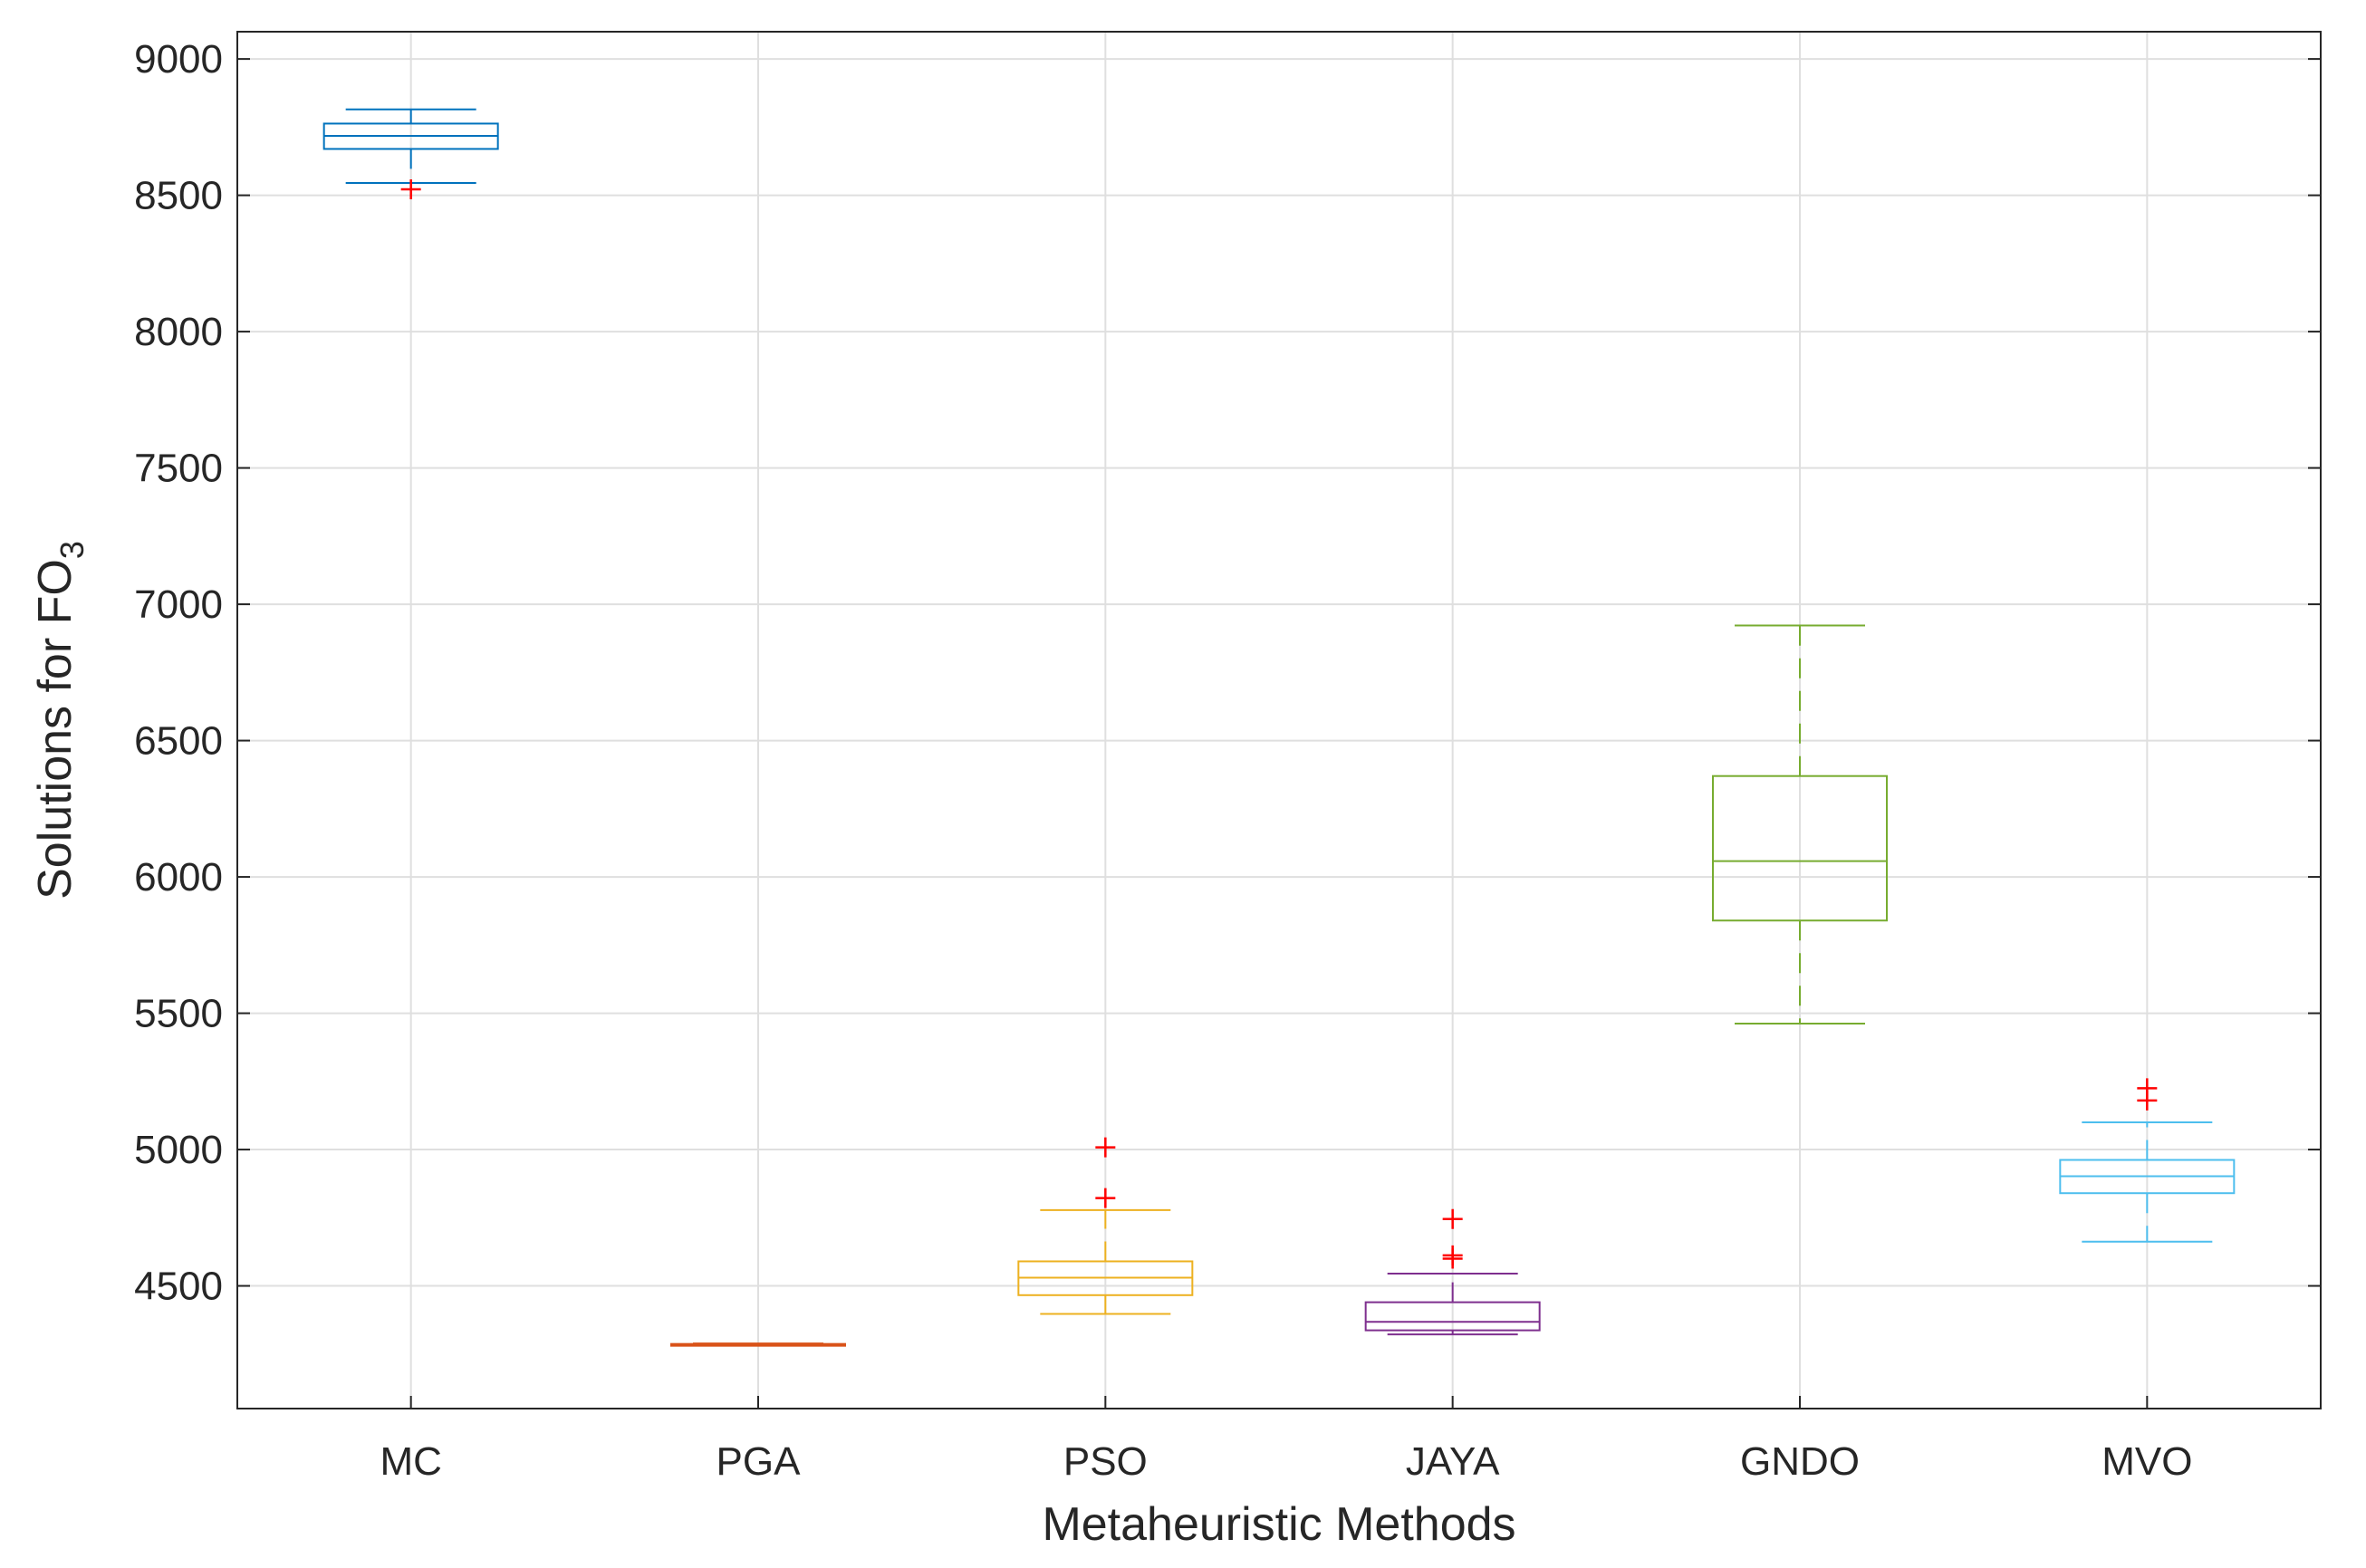 This screenshot has height=1568, width=2366. I want to click on x-tick-label: PGA, so click(760, 1461).